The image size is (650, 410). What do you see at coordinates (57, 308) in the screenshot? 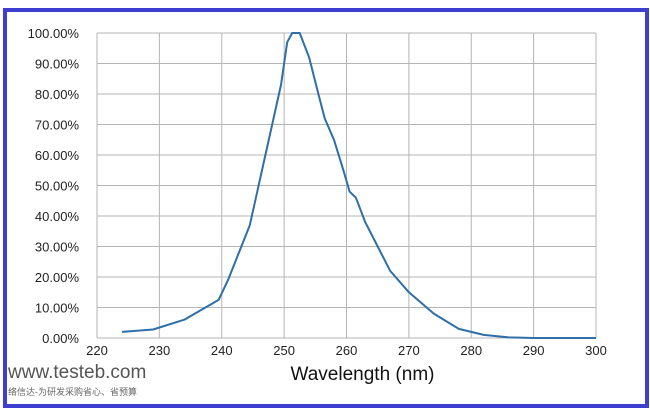
I see `y-tick-label: 10.00%` at bounding box center [57, 308].